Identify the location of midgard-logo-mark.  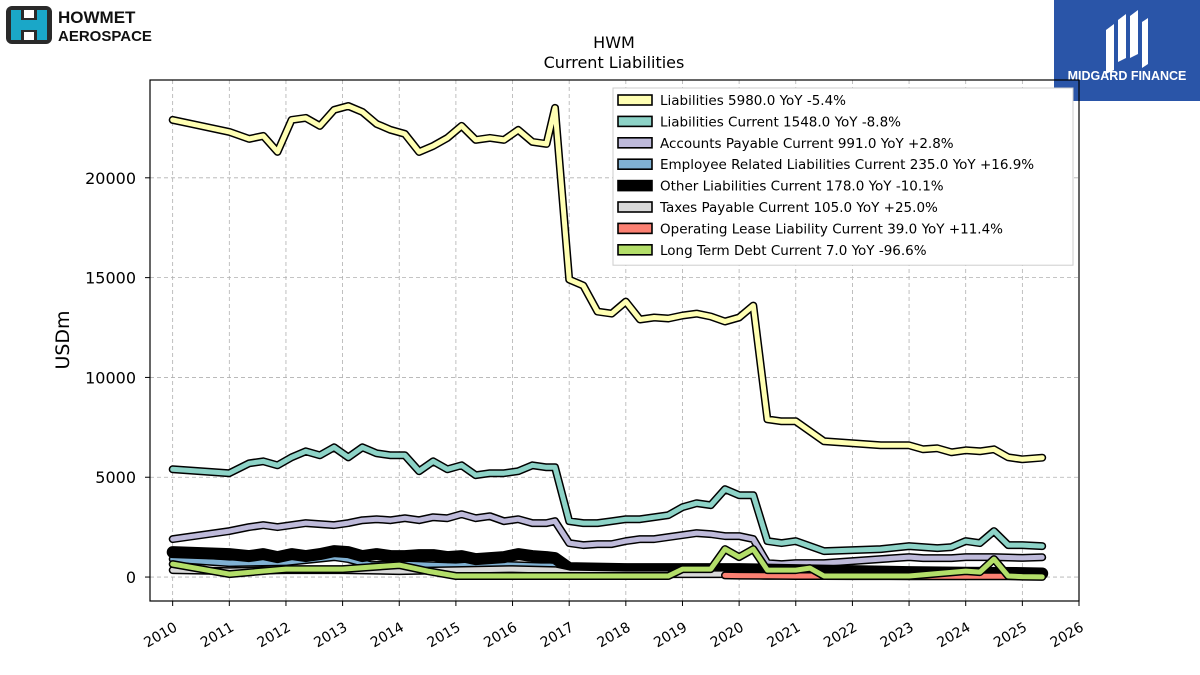
(1127, 42).